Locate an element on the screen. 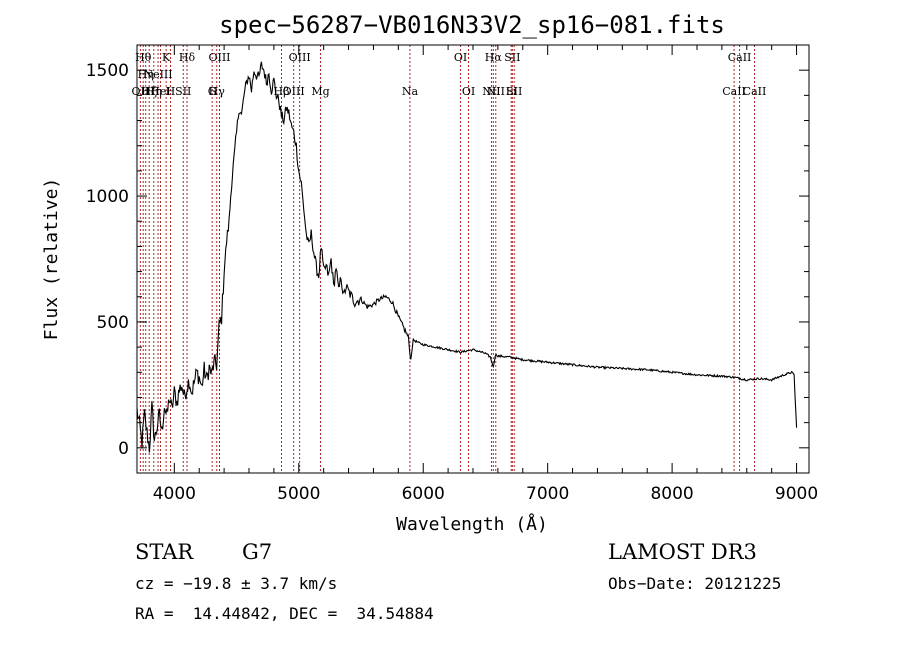  x-tick-label: 7000 is located at coordinates (547, 494).